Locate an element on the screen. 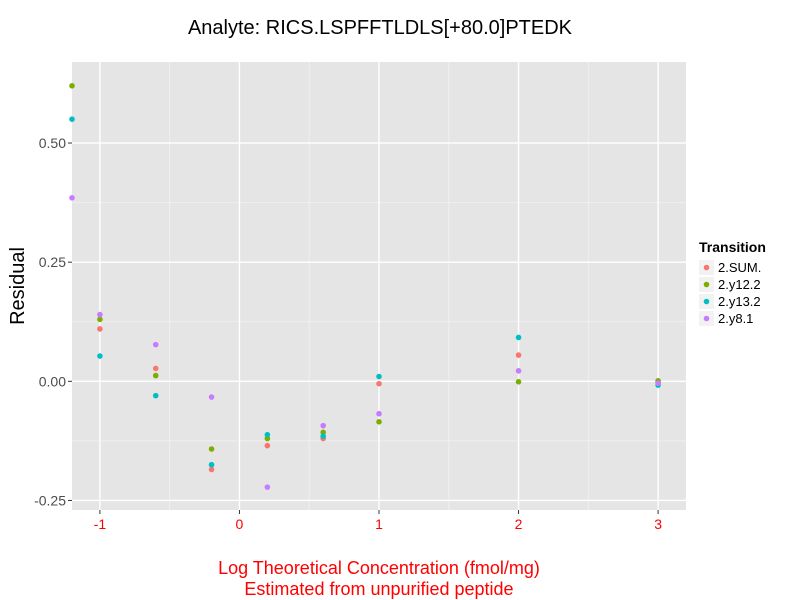  legend: Transition 2.SUM. 2.y12.2 2.y13.2 2.y8.1 is located at coordinates (732, 282).